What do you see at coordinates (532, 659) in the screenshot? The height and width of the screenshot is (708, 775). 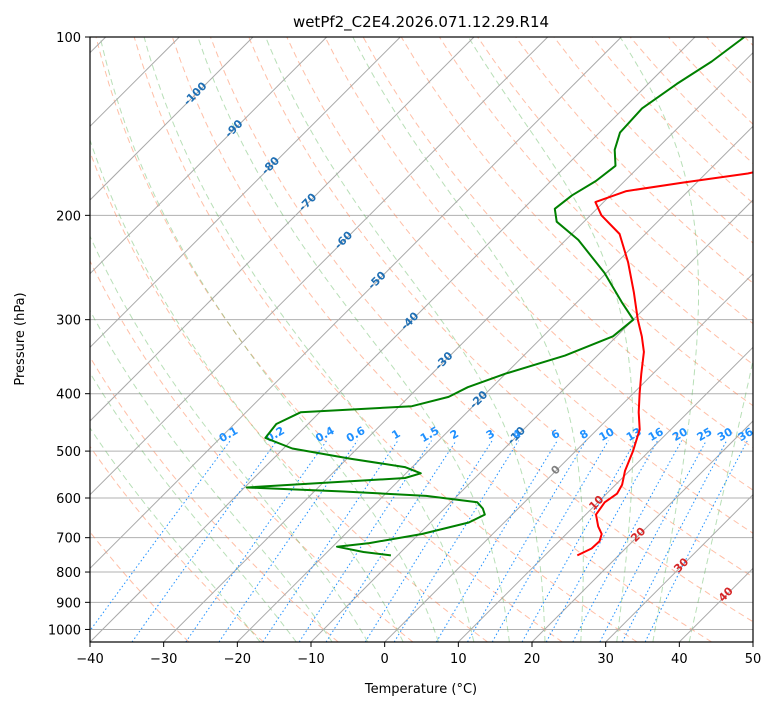 I see `x-tick-label: 20` at bounding box center [532, 659].